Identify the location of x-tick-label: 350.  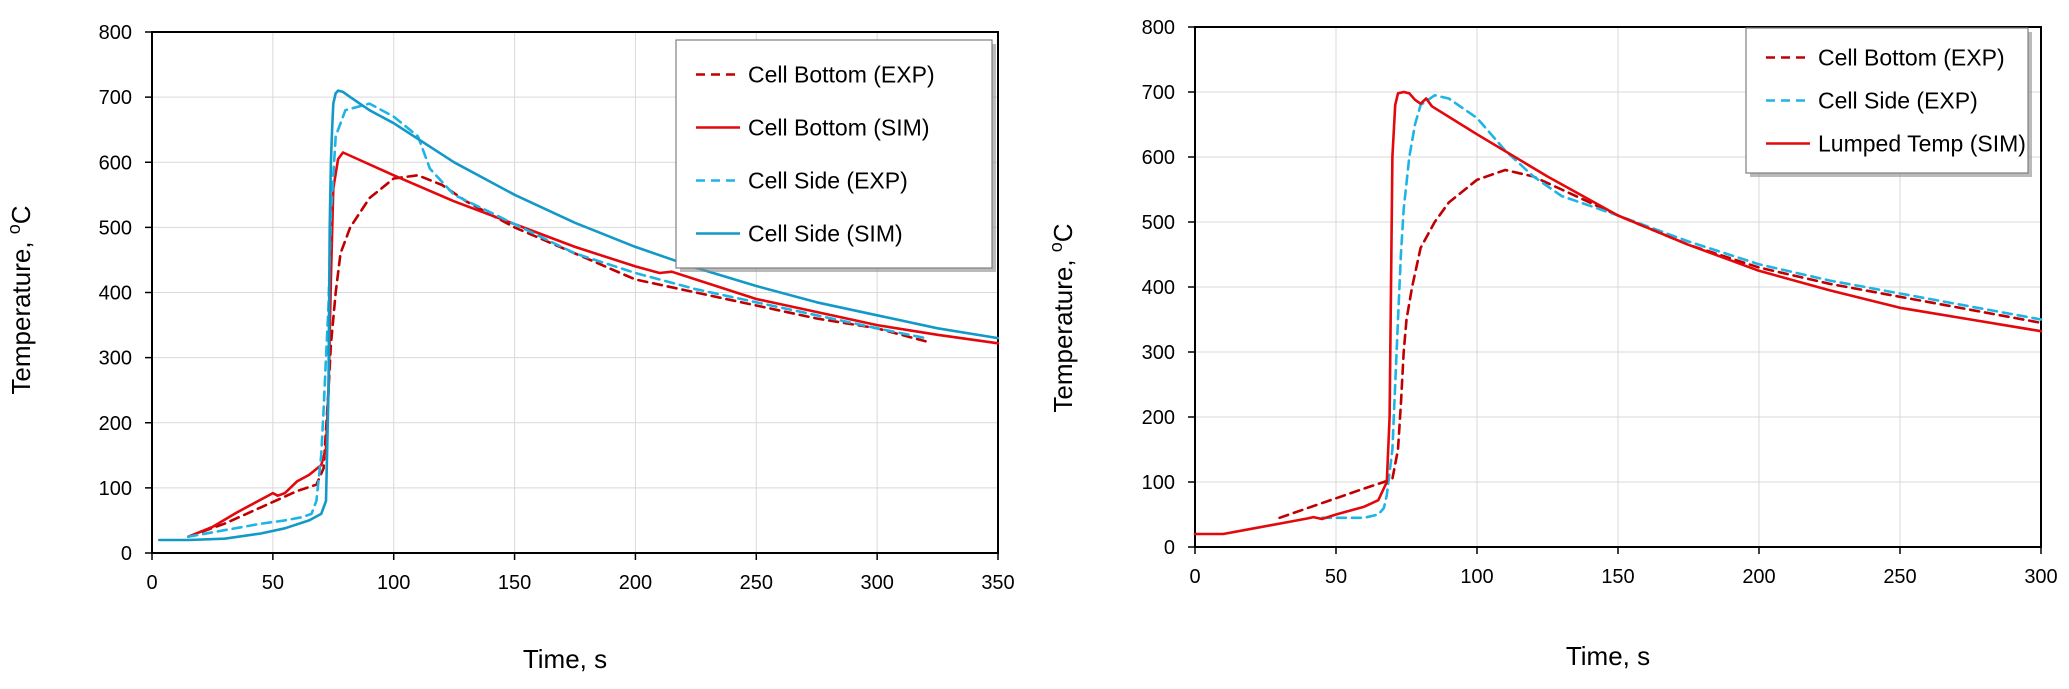
(997, 583).